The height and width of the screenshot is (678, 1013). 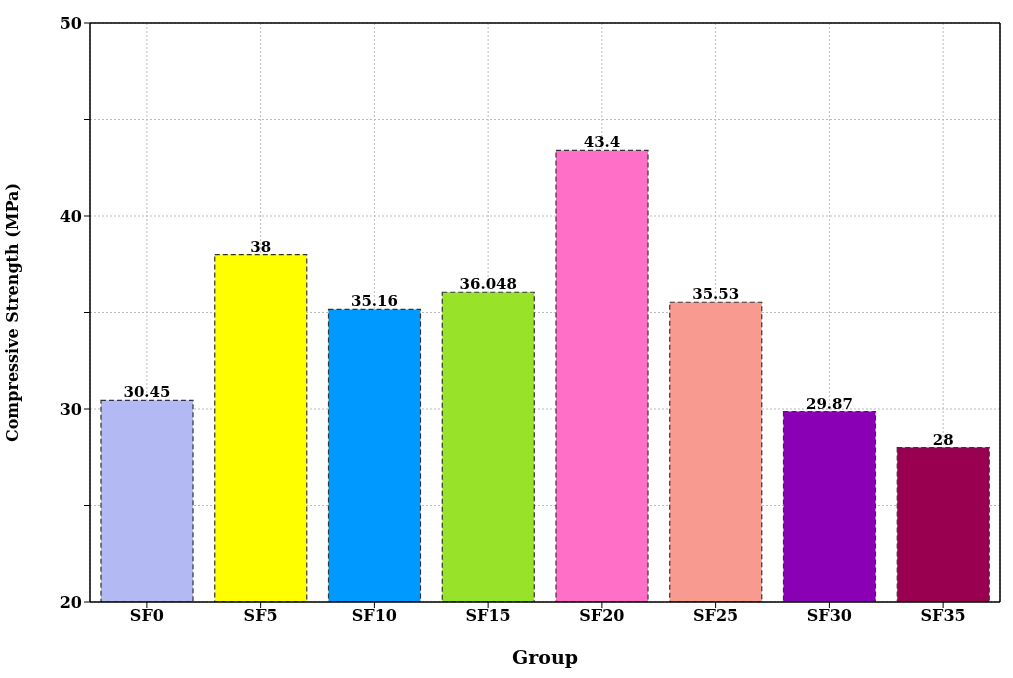 I want to click on y-axis-title: Compressive Strength (MPa), so click(x=12, y=312).